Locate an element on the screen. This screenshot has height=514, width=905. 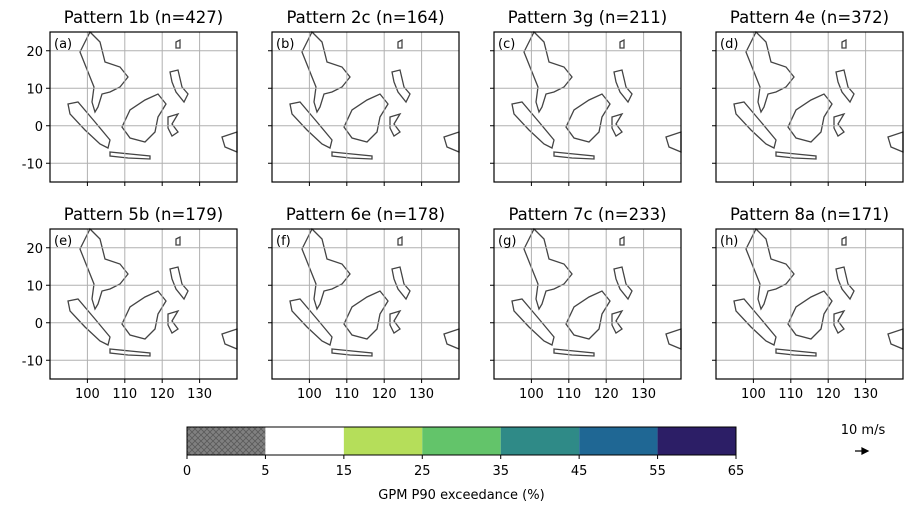
panel-label: (b) is located at coordinates (285, 44).